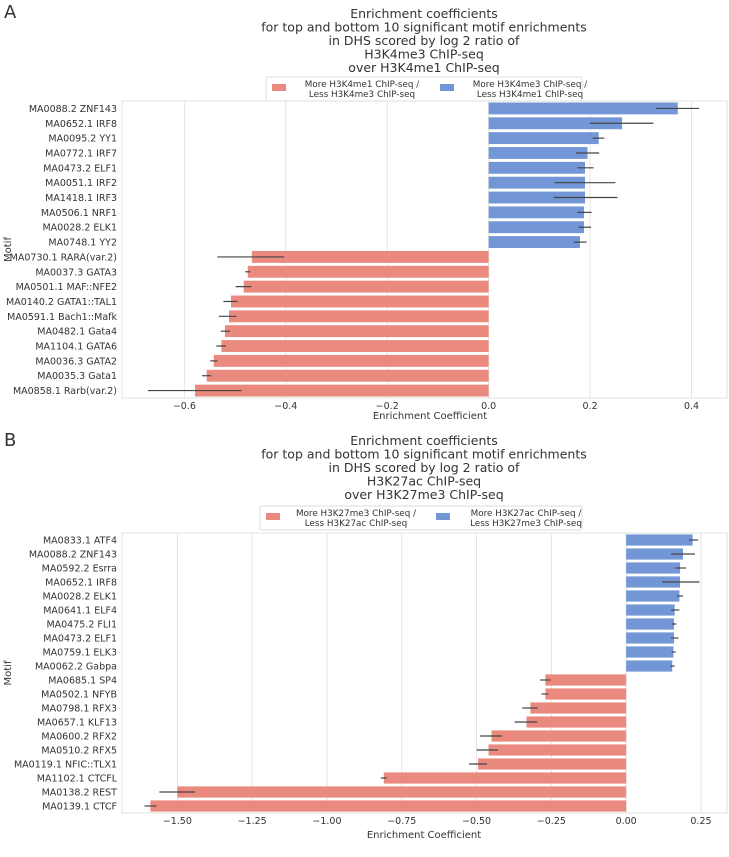 Image resolution: width=729 pixels, height=857 pixels. What do you see at coordinates (488, 406) in the screenshot?
I see `x-tick-label: 0.0` at bounding box center [488, 406].